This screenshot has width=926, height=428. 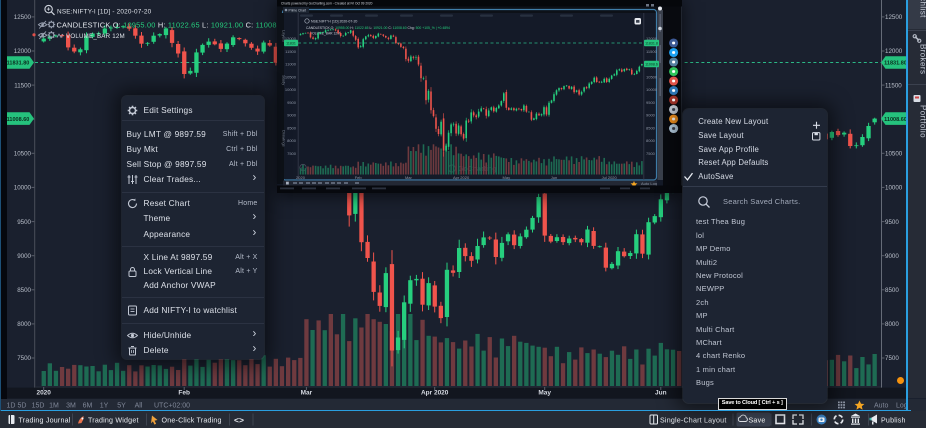 What do you see at coordinates (71, 405) in the screenshot?
I see `svg-text: 3M` at bounding box center [71, 405].